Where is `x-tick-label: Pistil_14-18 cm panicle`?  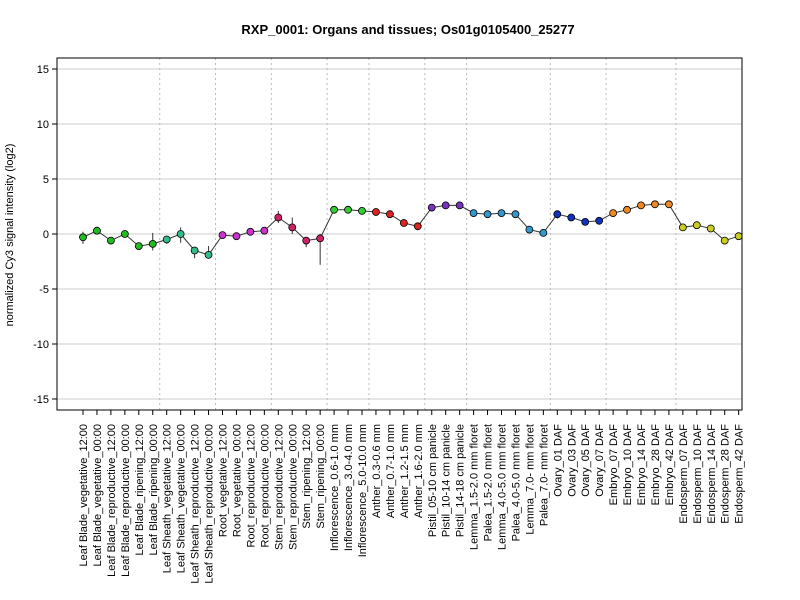 x-tick-label: Pistil_14-18 cm panicle is located at coordinates (461, 480).